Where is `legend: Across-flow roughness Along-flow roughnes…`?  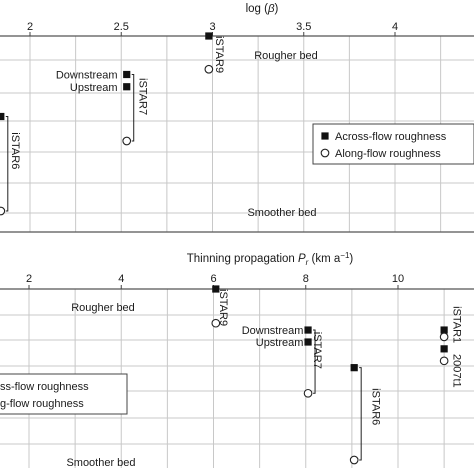 legend: Across-flow roughness Along-flow roughnes… is located at coordinates (393, 144).